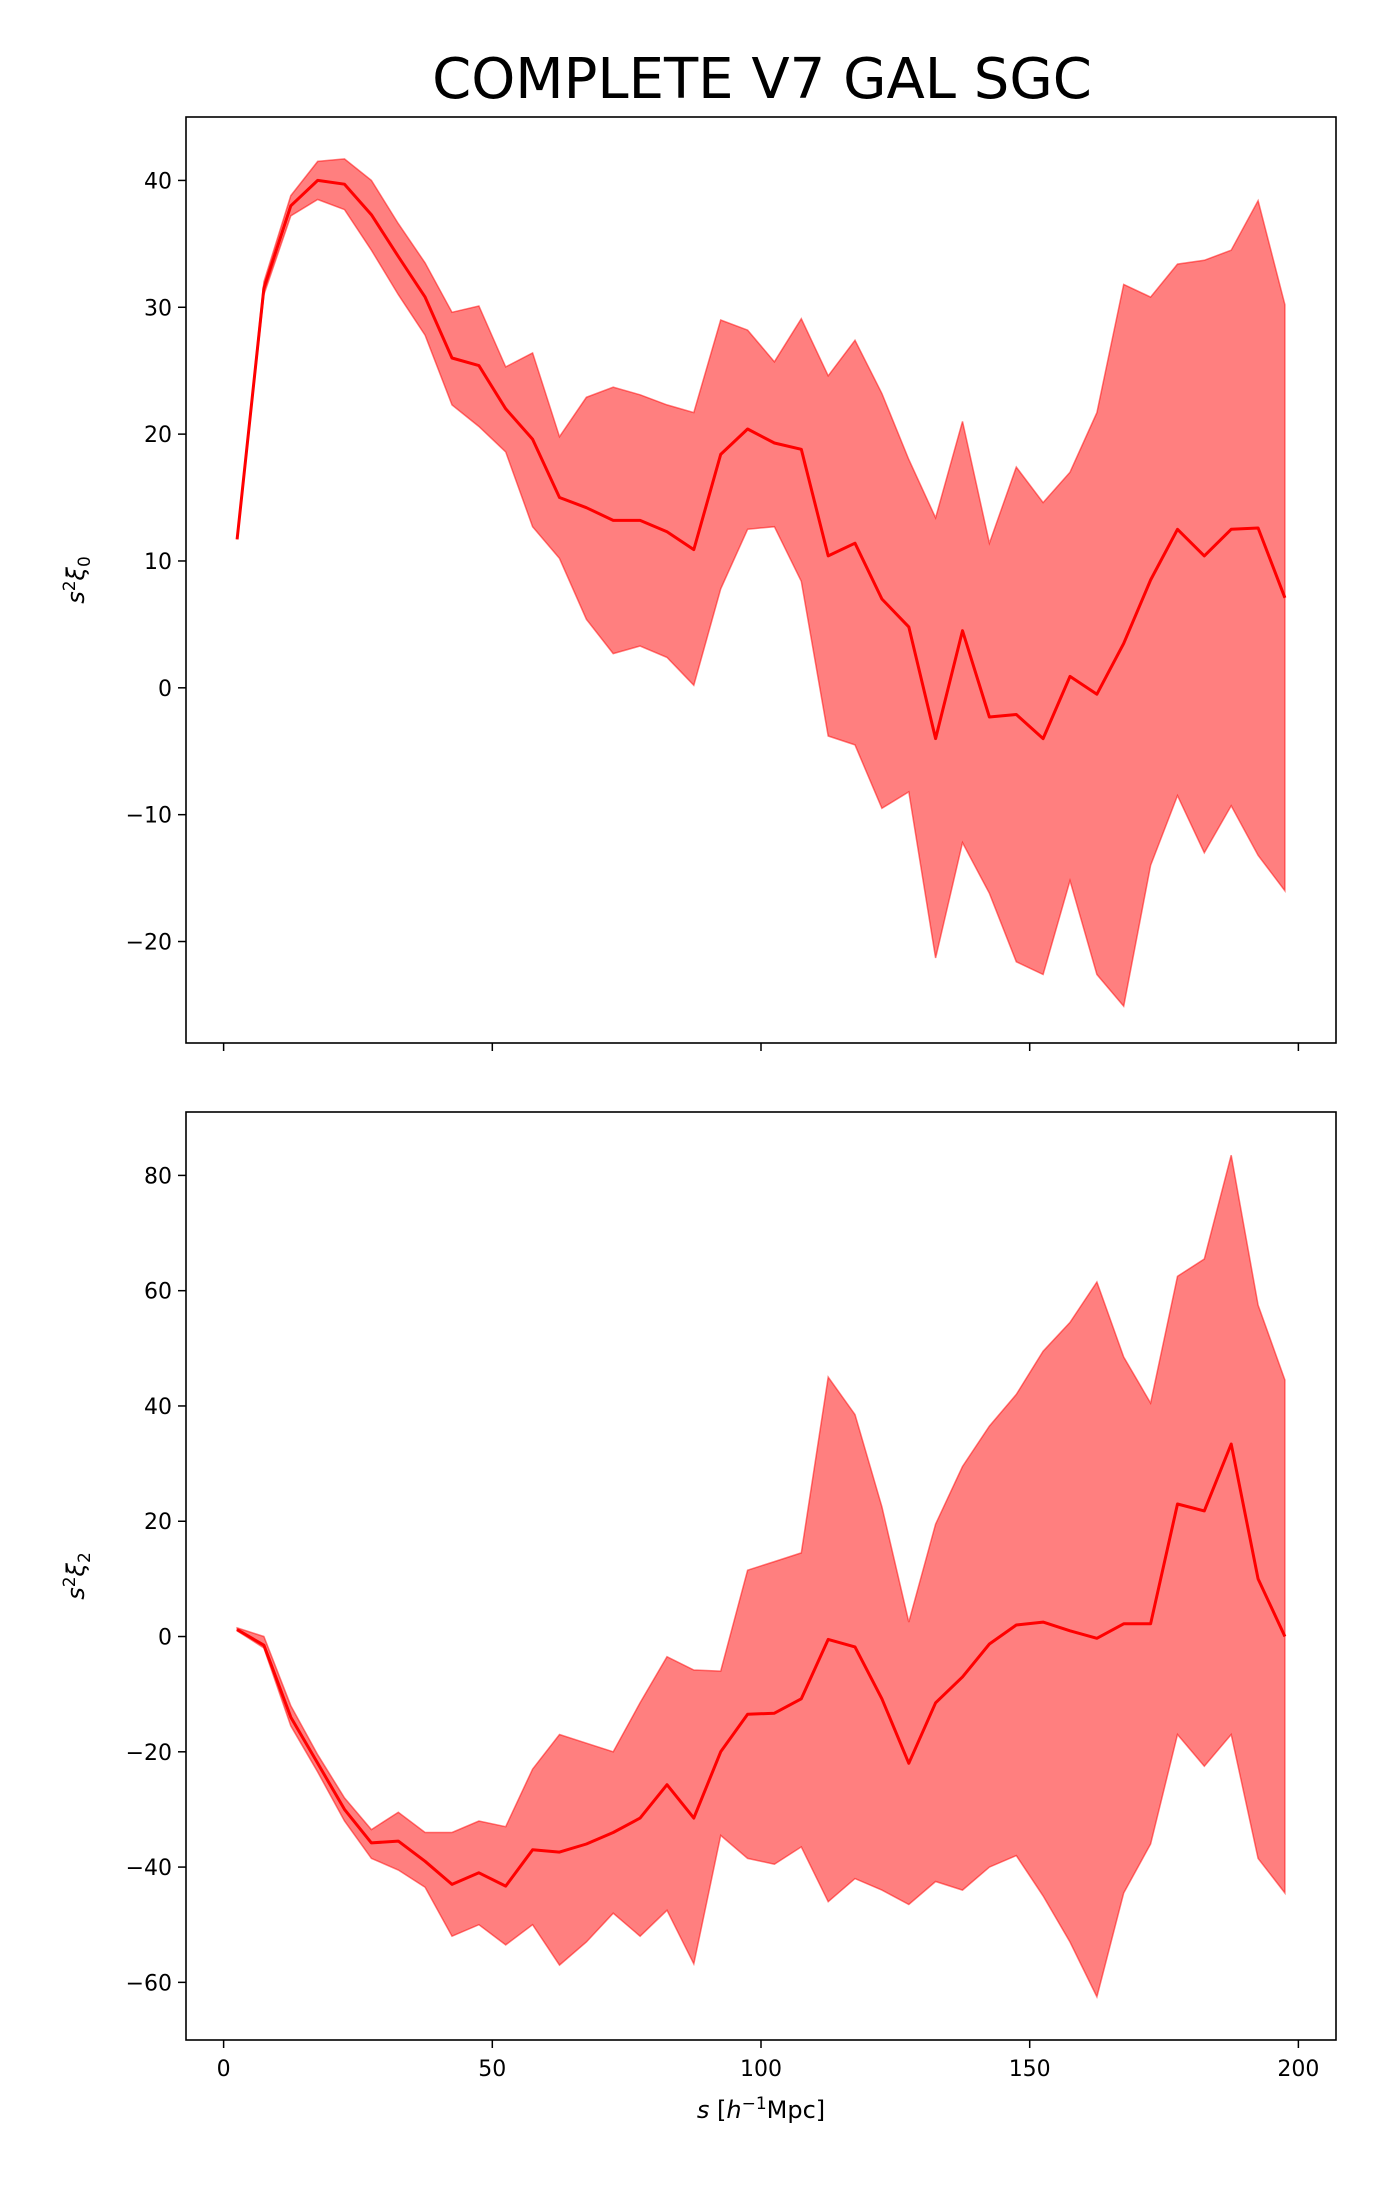 Image resolution: width=1400 pixels, height=2200 pixels. Describe the element at coordinates (149, 1983) in the screenshot. I see `y-tick-label: −60` at that location.